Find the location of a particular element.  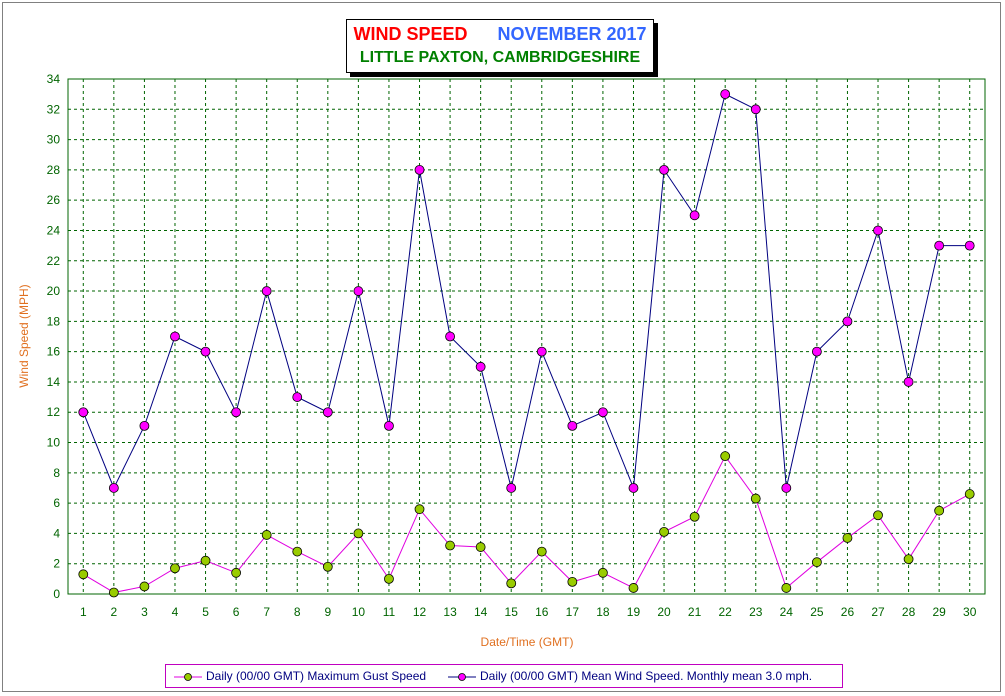

x-tick-label: 21 is located at coordinates (695, 612).